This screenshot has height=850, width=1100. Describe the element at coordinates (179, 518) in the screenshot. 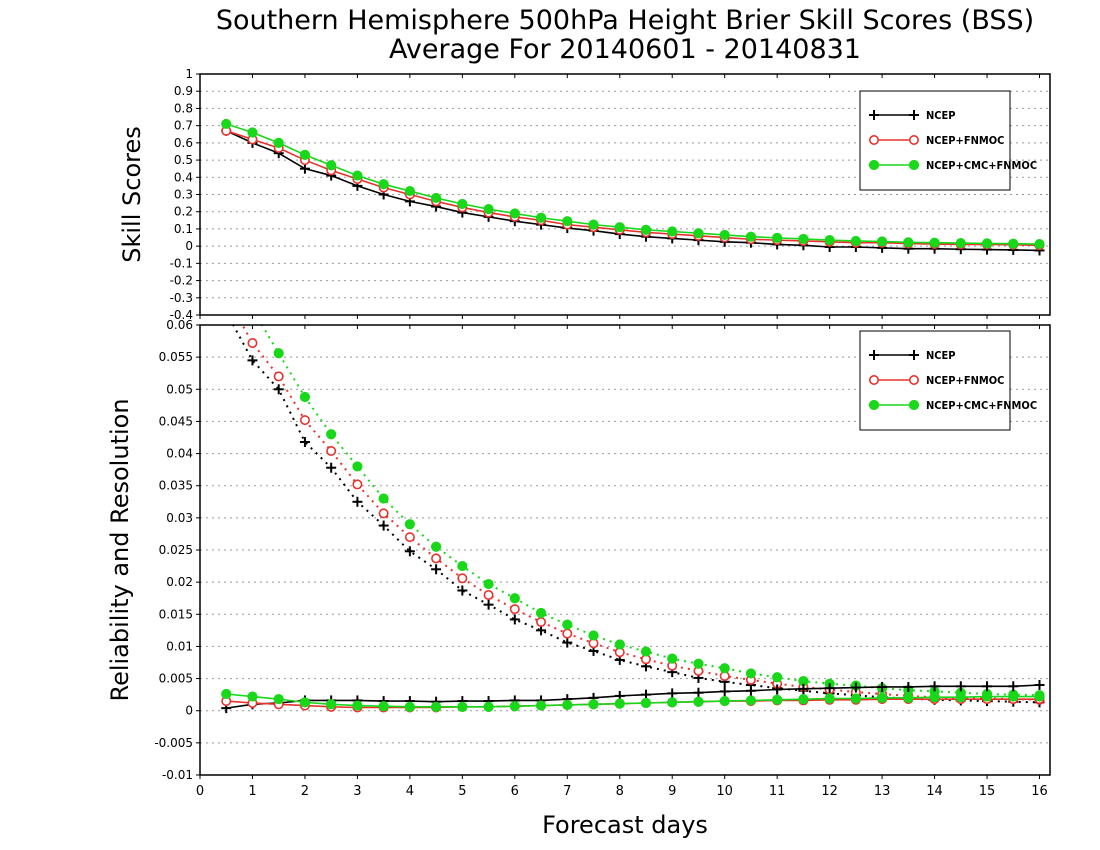

I see `y-tick-label-1-8: 0.03` at that location.